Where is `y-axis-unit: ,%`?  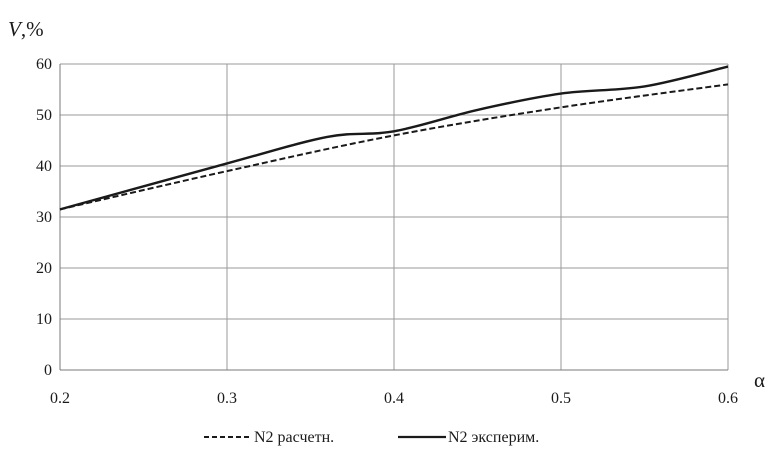
y-axis-unit: ,% is located at coordinates (32, 29).